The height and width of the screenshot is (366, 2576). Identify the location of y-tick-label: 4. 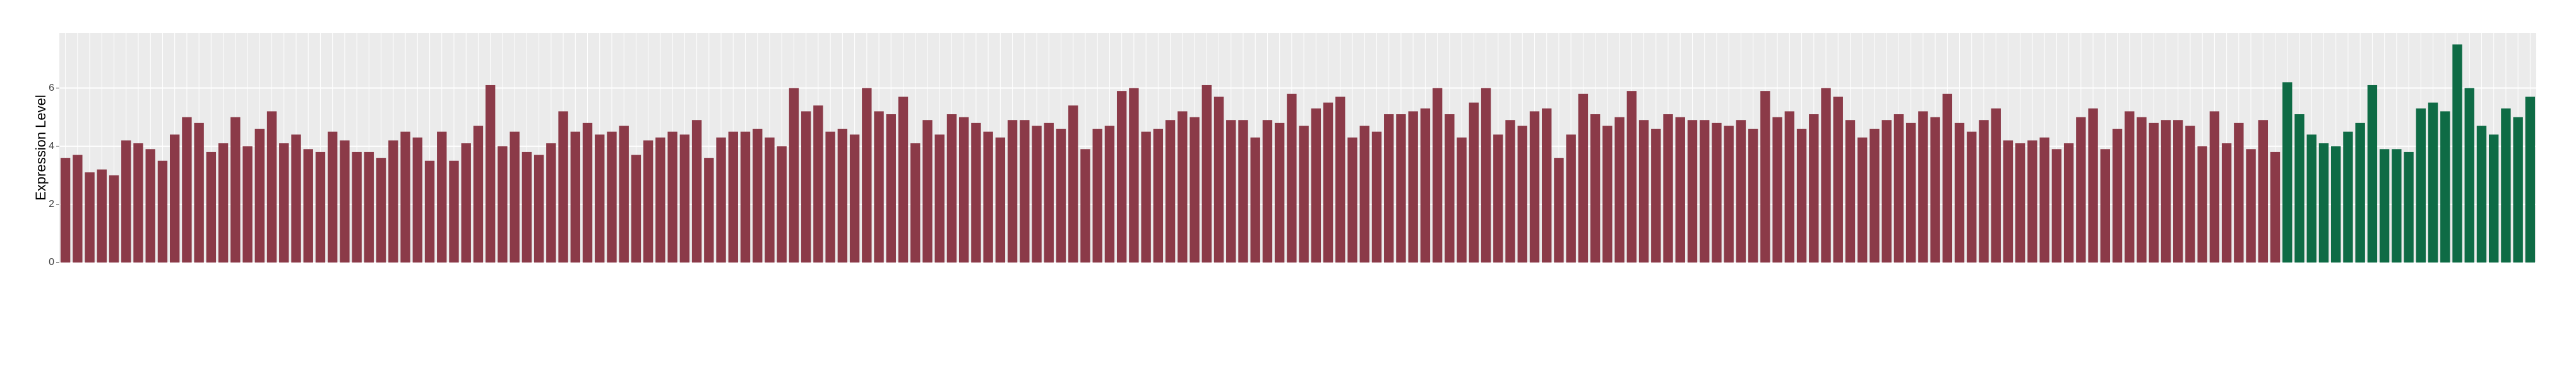
(51, 146).